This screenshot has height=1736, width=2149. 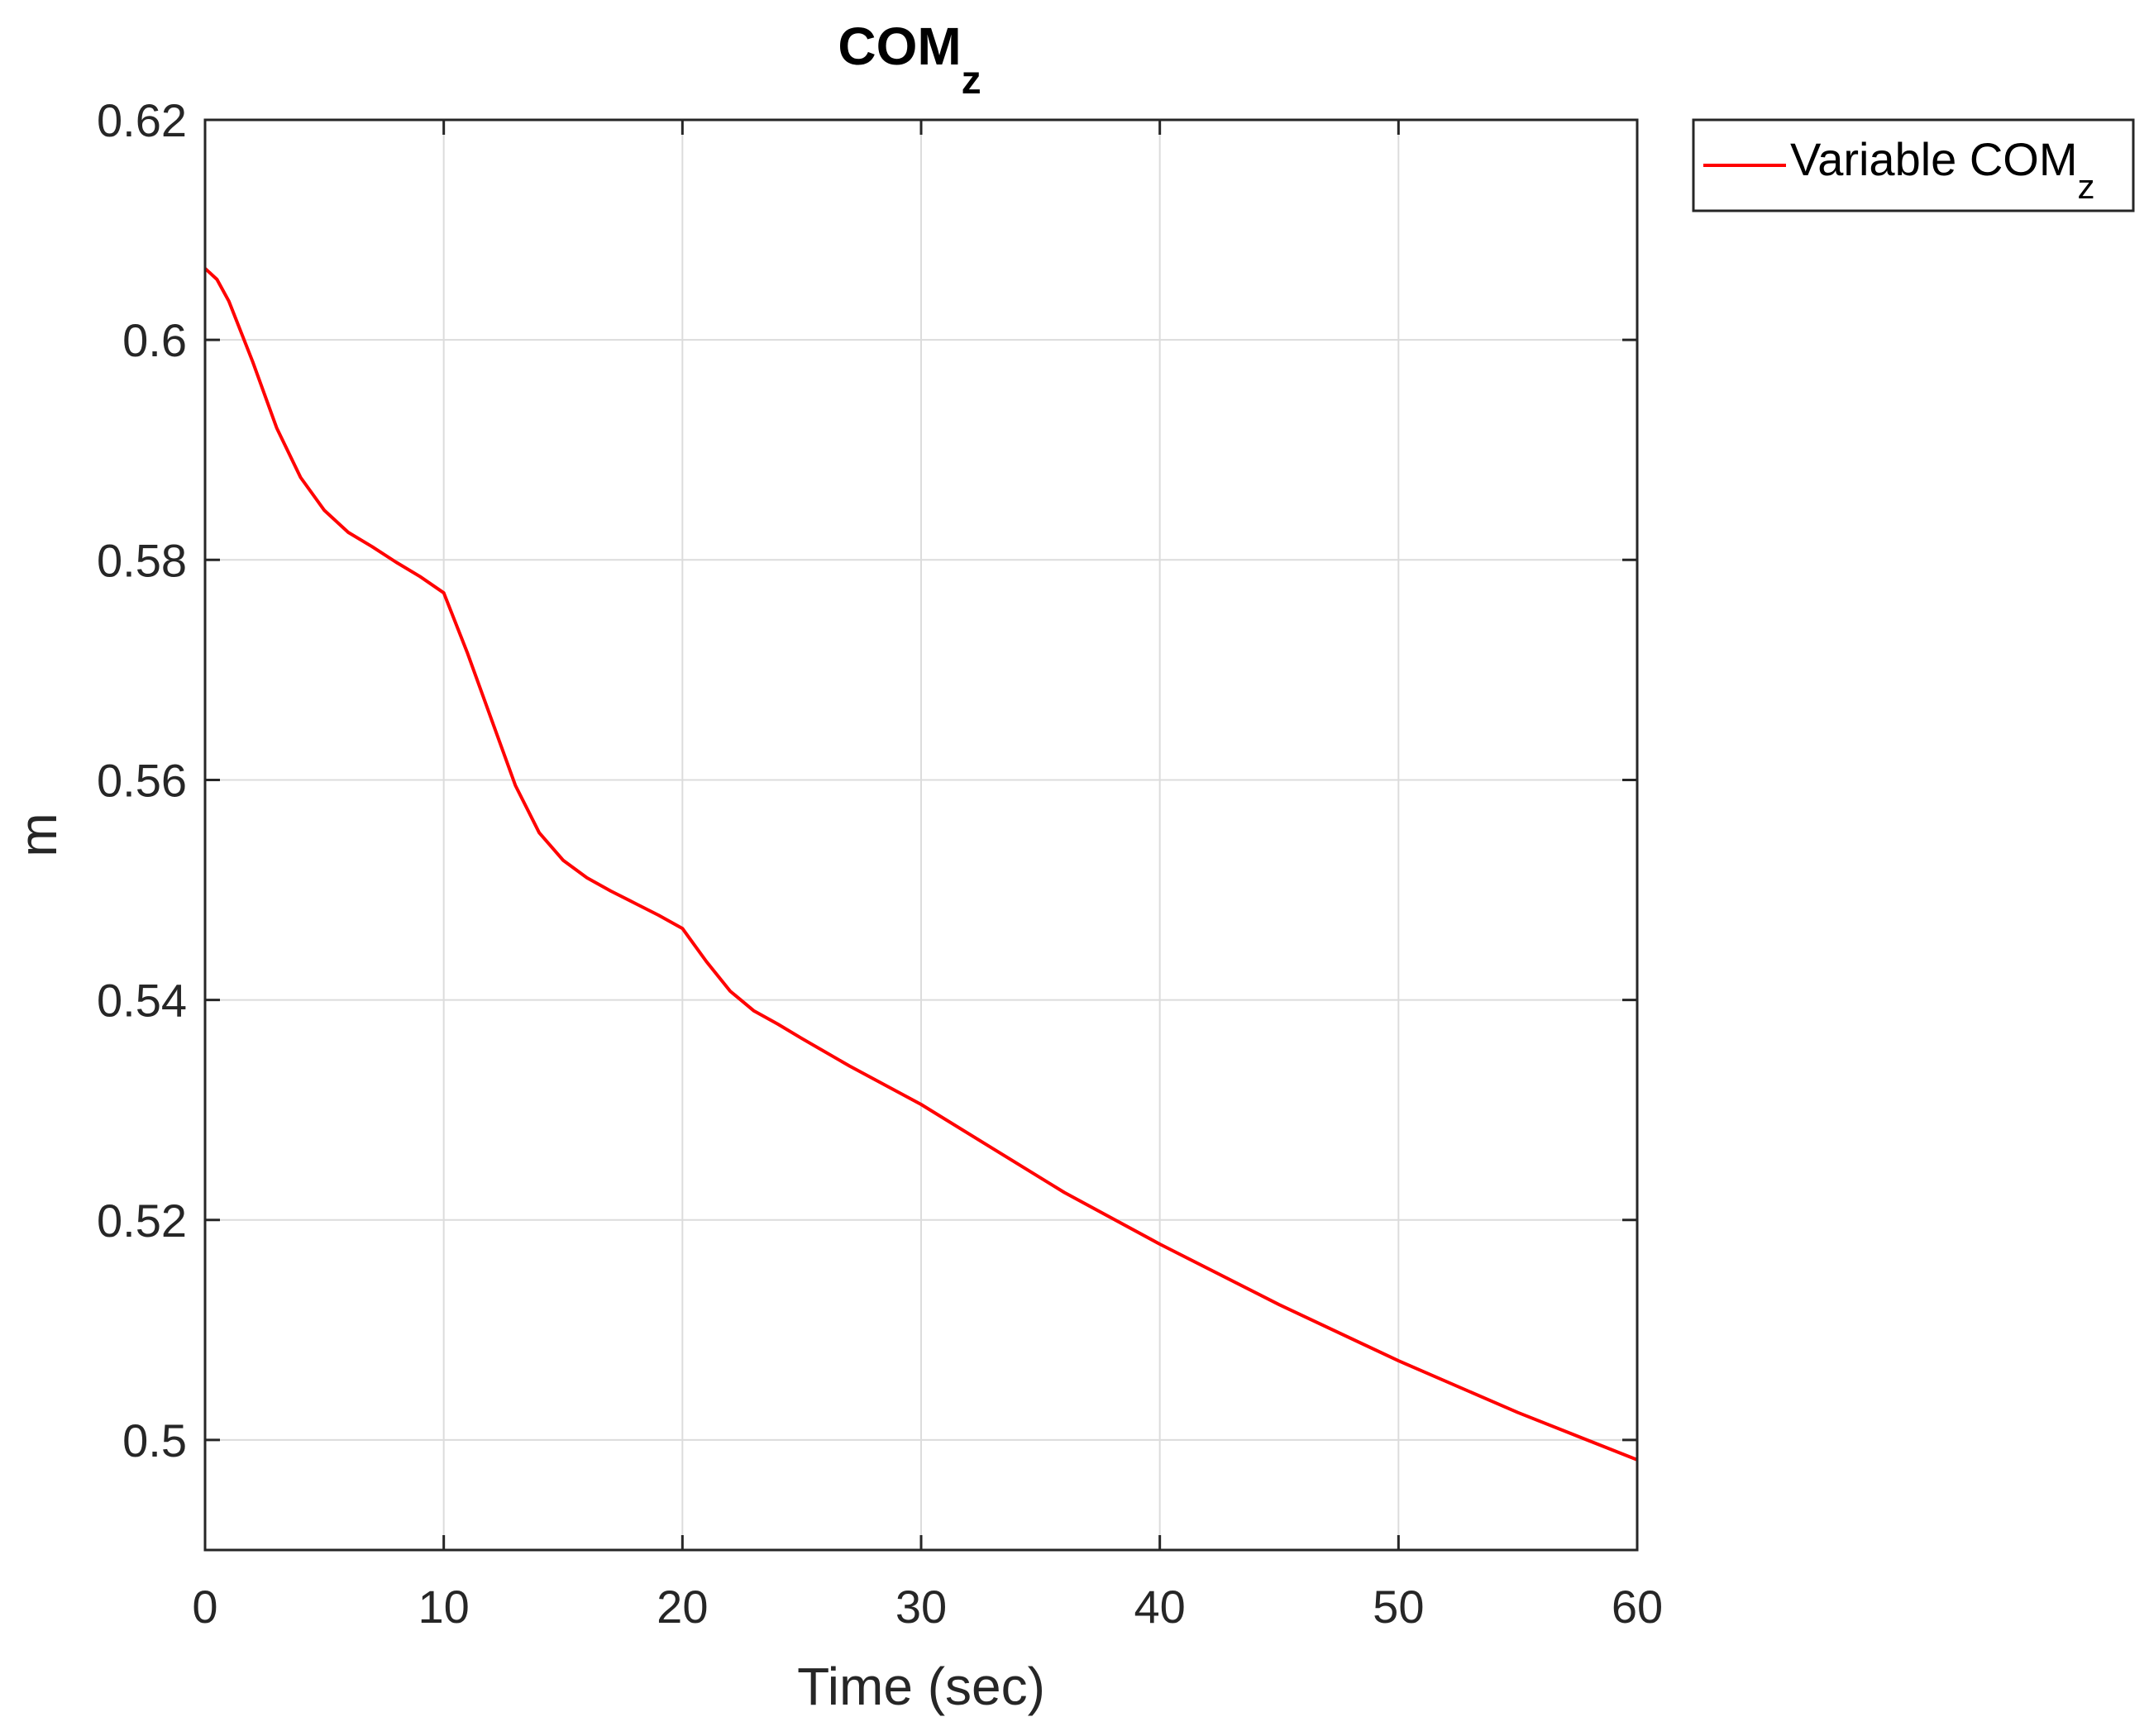 I want to click on y-tick-label: 0.58, so click(x=142, y=560).